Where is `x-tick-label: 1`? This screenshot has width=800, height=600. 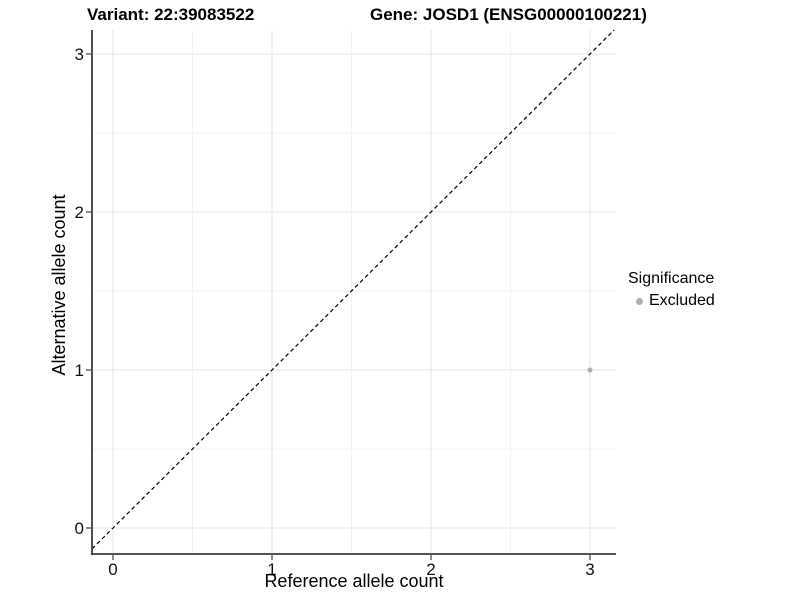 x-tick-label: 1 is located at coordinates (271, 569).